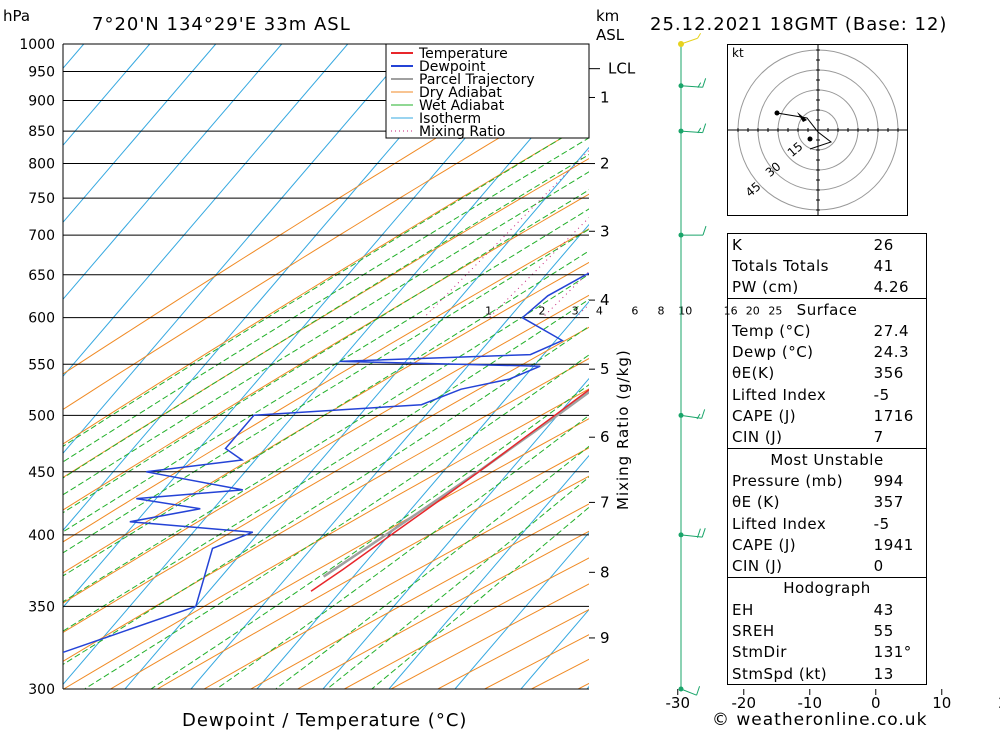 This screenshot has height=733, width=1000. What do you see at coordinates (827, 288) in the screenshot?
I see `indices-row: PW (cm) 4.26` at bounding box center [827, 288].